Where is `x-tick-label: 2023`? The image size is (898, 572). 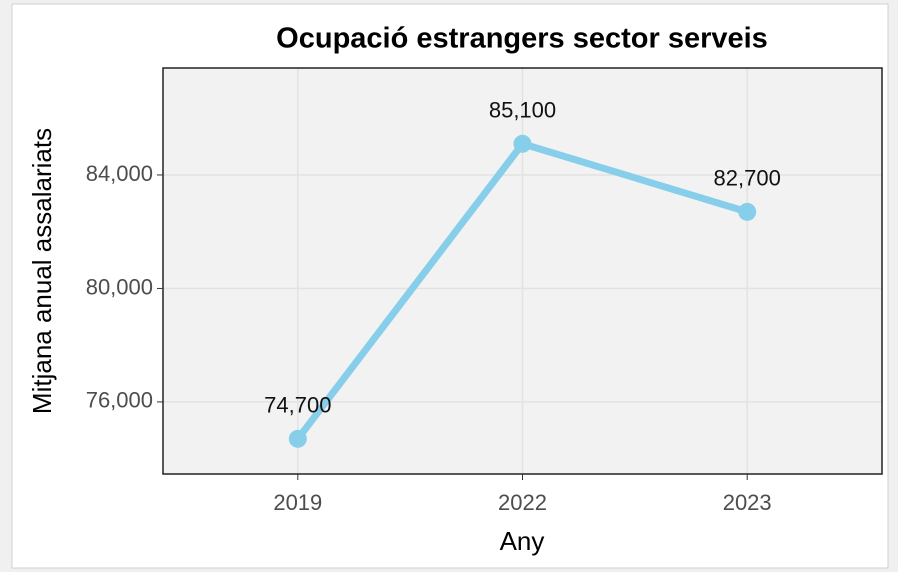
x-tick-label: 2023 is located at coordinates (747, 502).